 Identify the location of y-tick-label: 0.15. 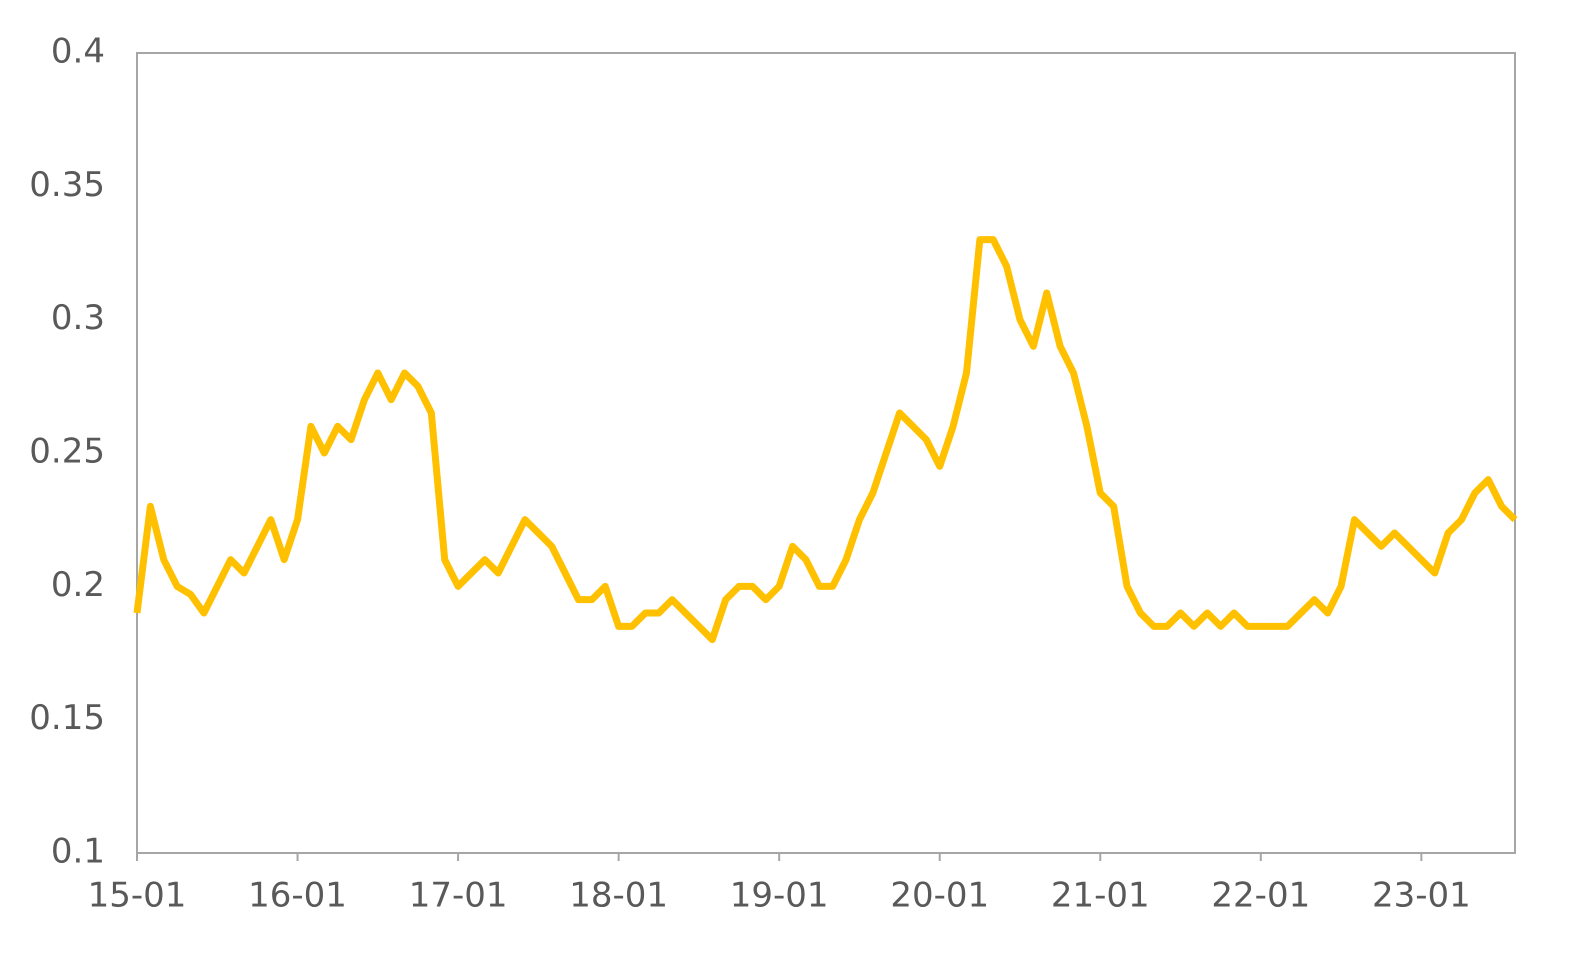
(67, 718).